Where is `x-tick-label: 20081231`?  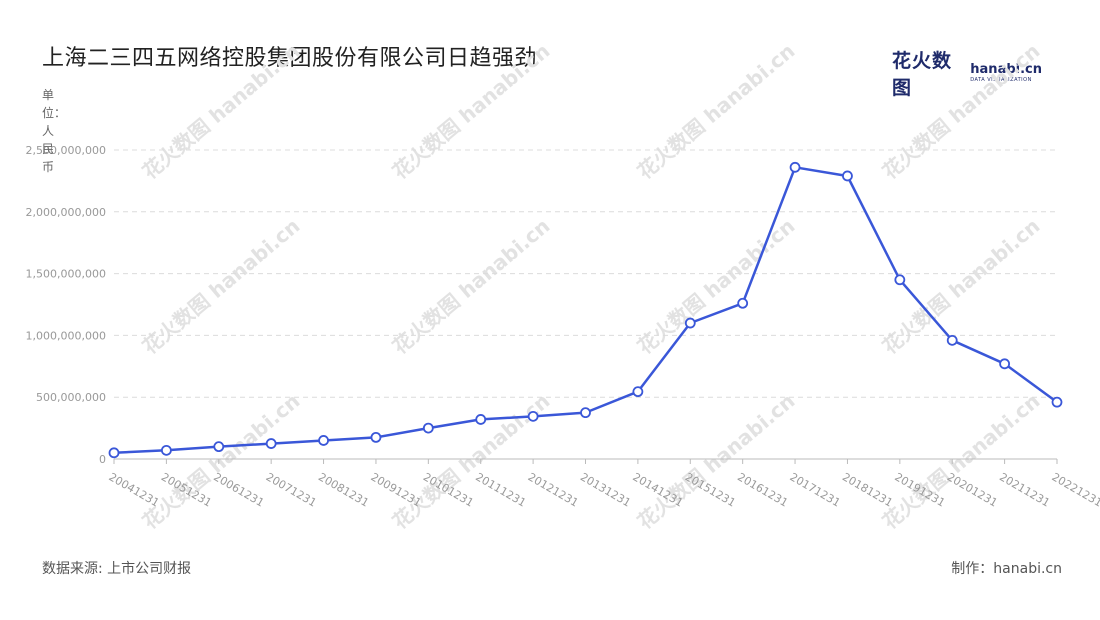 x-tick-label: 20081231 is located at coordinates (343, 489).